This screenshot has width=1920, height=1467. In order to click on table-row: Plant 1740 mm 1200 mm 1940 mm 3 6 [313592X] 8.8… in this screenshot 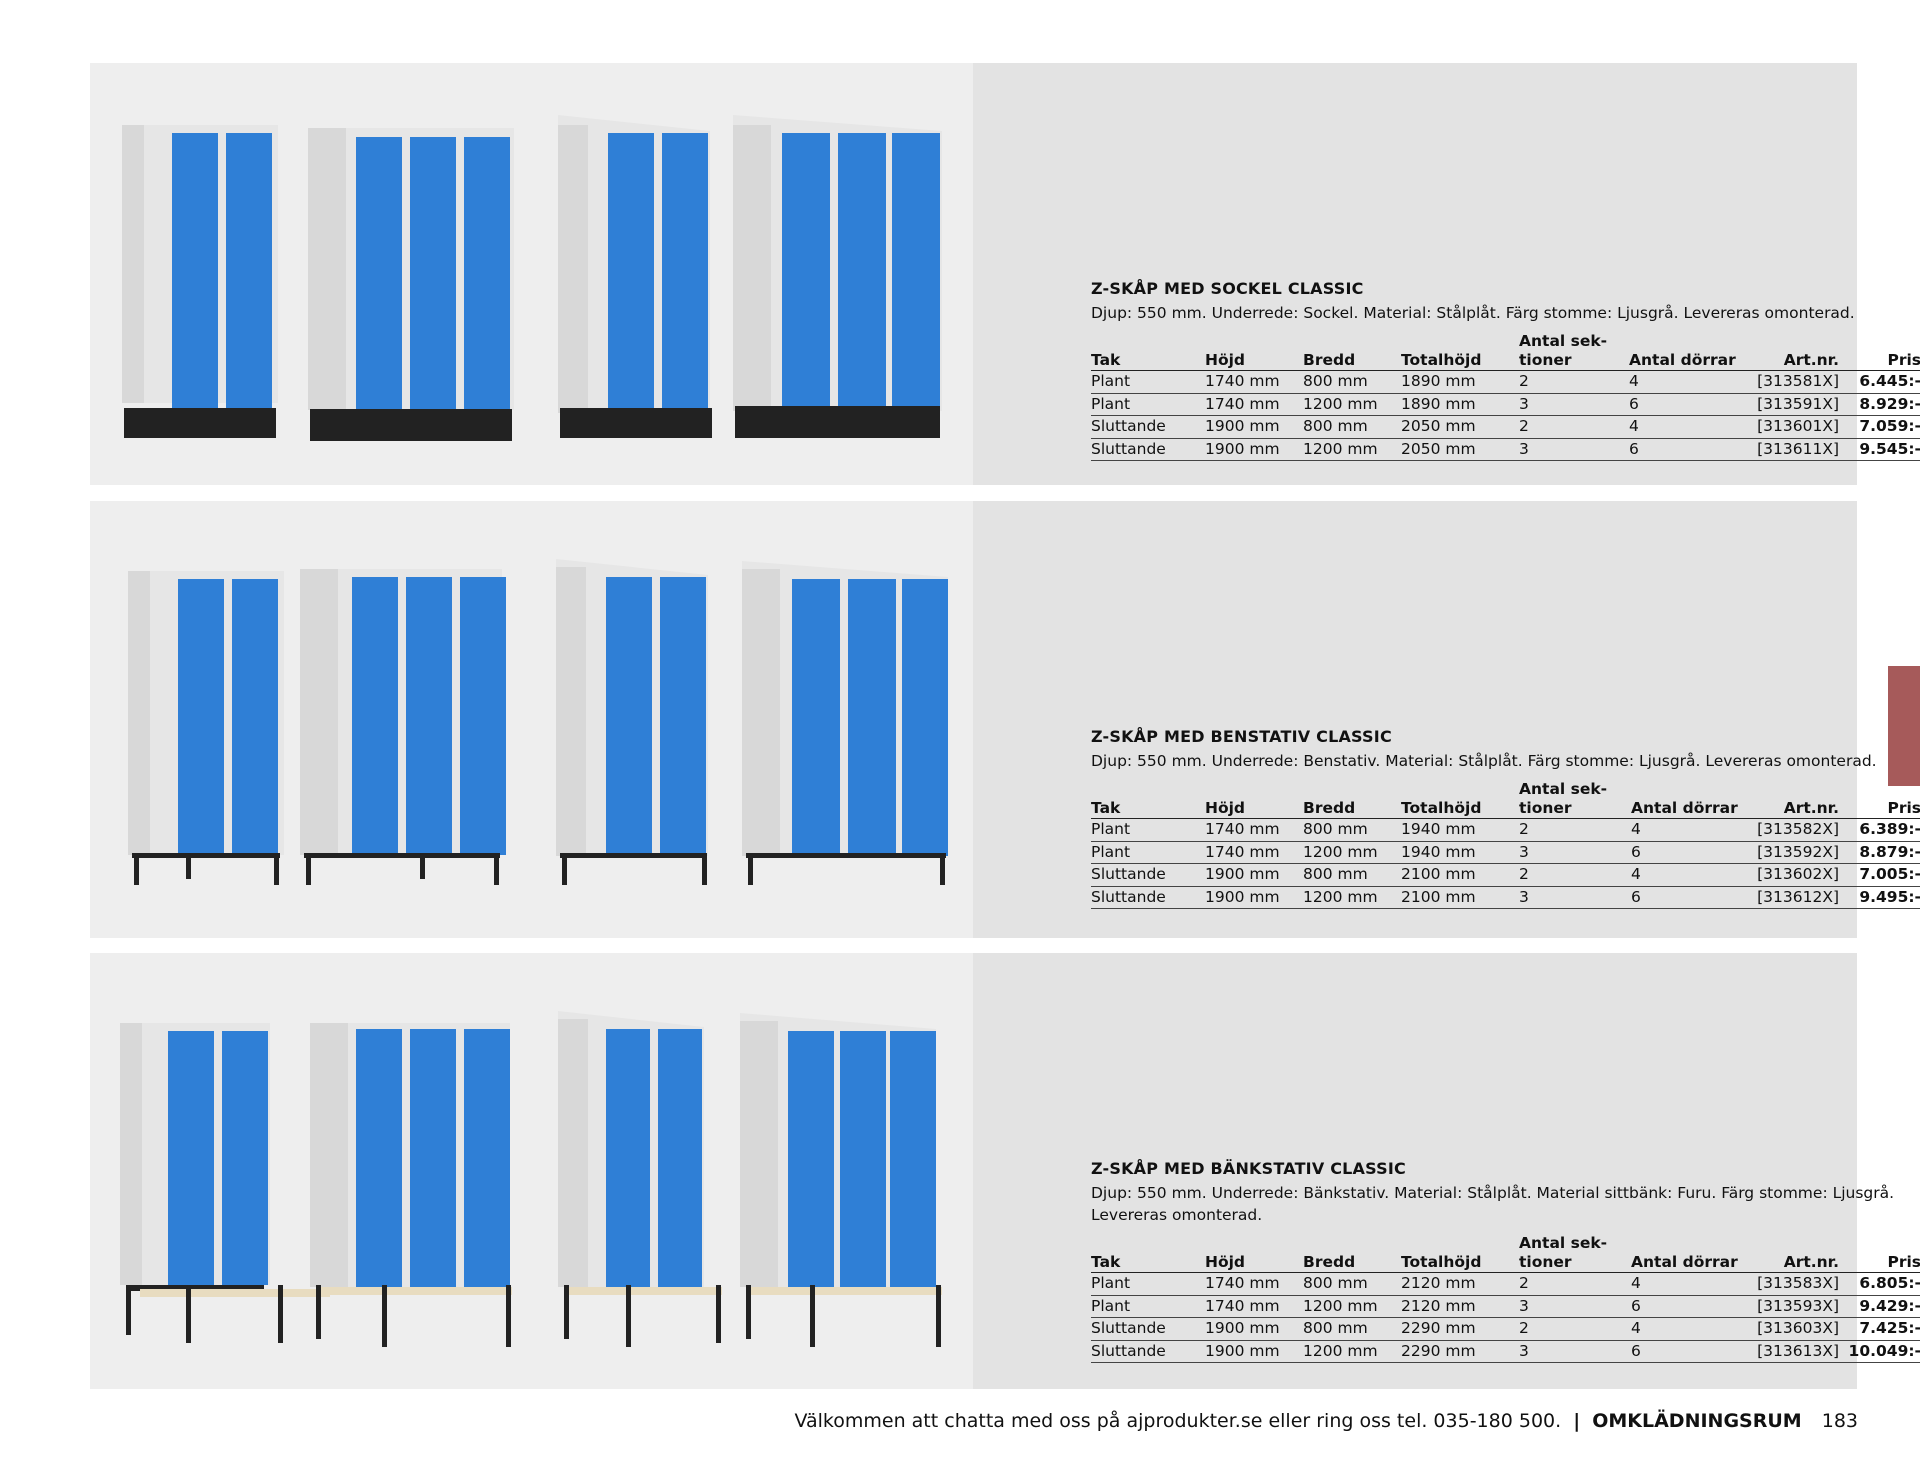, I will do `click(1505, 852)`.